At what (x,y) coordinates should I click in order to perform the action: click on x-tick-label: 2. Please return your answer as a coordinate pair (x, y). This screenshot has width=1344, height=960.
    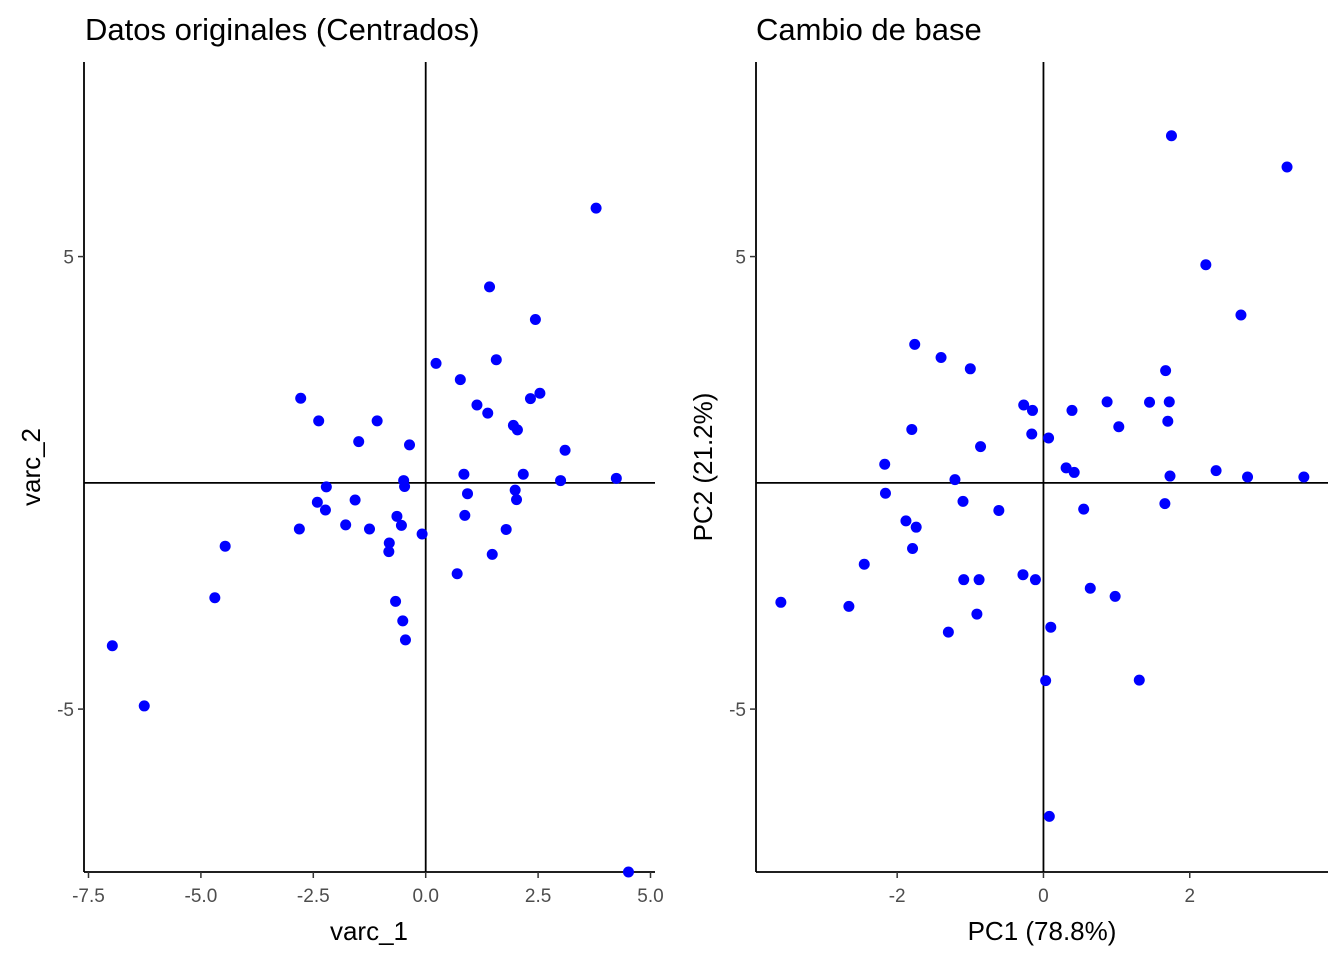
    Looking at the image, I should click on (1189, 896).